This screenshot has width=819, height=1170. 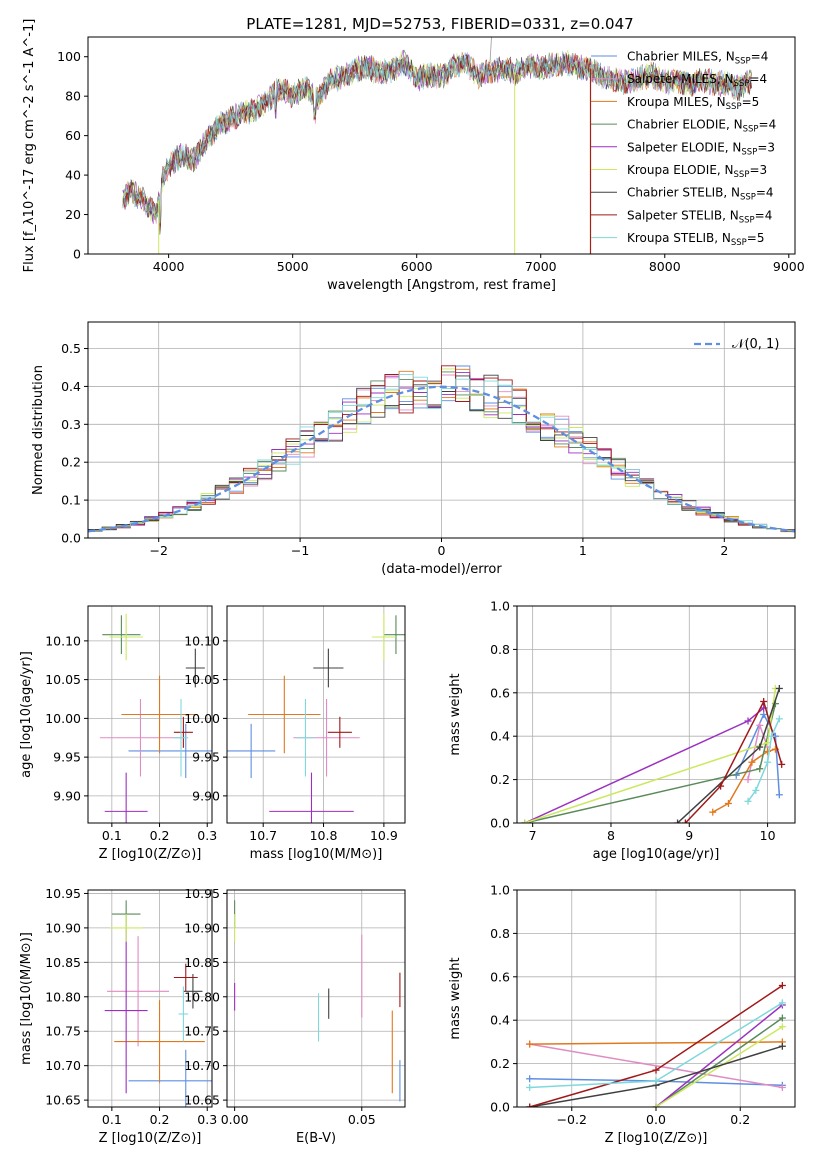 What do you see at coordinates (701, 126) in the screenshot?
I see `legend-label: Chabrier ELODIE, NSSP=4` at bounding box center [701, 126].